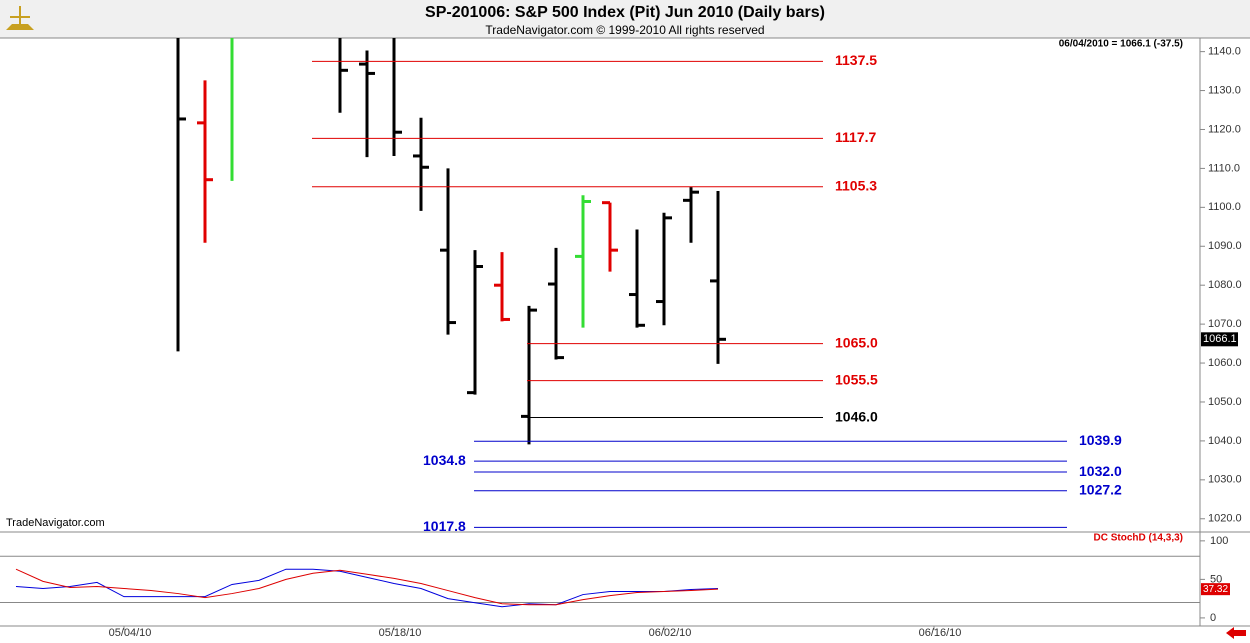  What do you see at coordinates (1224, 52) in the screenshot?
I see `y-tick-label: 1140.0` at bounding box center [1224, 52].